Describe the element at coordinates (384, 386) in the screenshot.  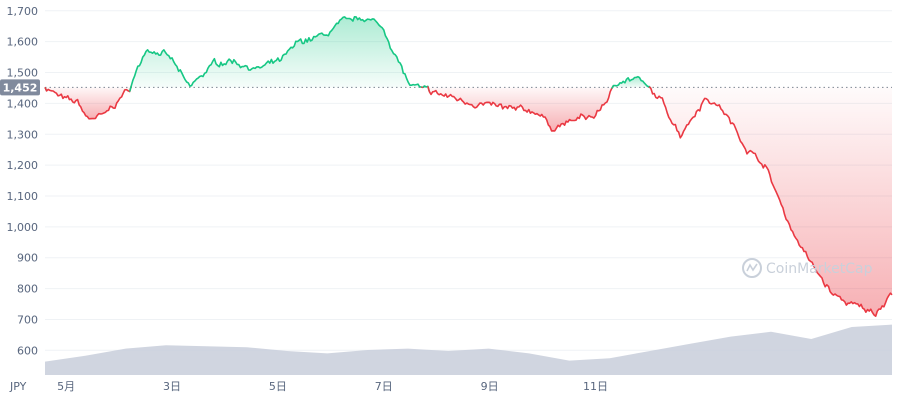
I see `x-tick-label: 7日` at that location.